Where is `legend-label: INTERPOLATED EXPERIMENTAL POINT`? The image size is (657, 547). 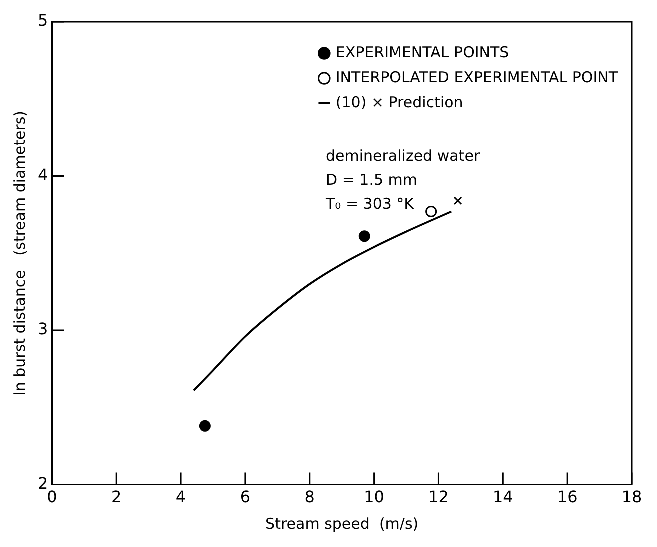 legend-label: INTERPOLATED EXPERIMENTAL POINT is located at coordinates (477, 77).